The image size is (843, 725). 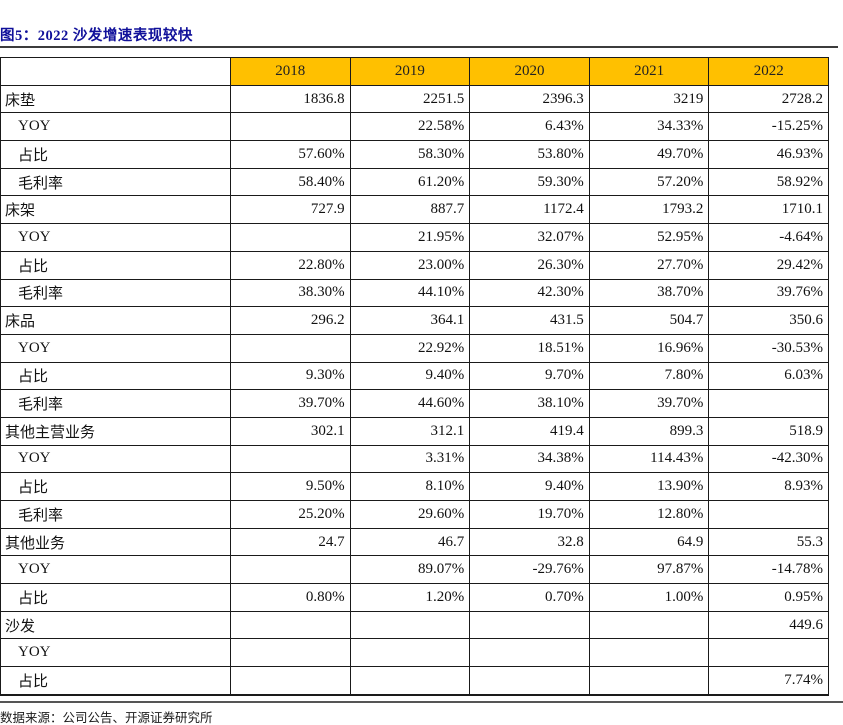 I want to click on value-cell: 18.51%, so click(x=529, y=348).